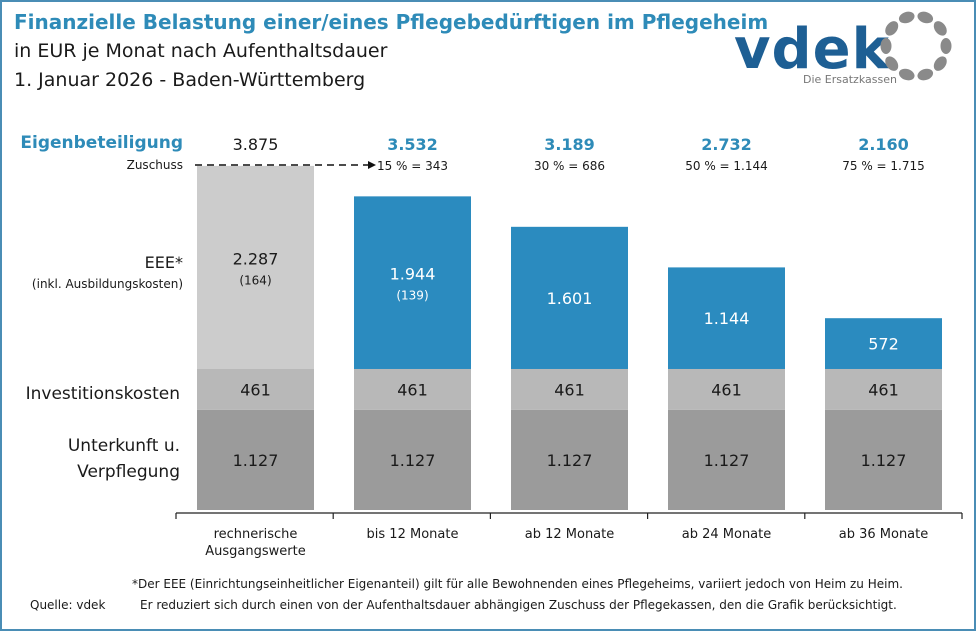  Describe the element at coordinates (569, 144) in the screenshot. I see `eigenbeteiligung-value: 3.189` at that location.